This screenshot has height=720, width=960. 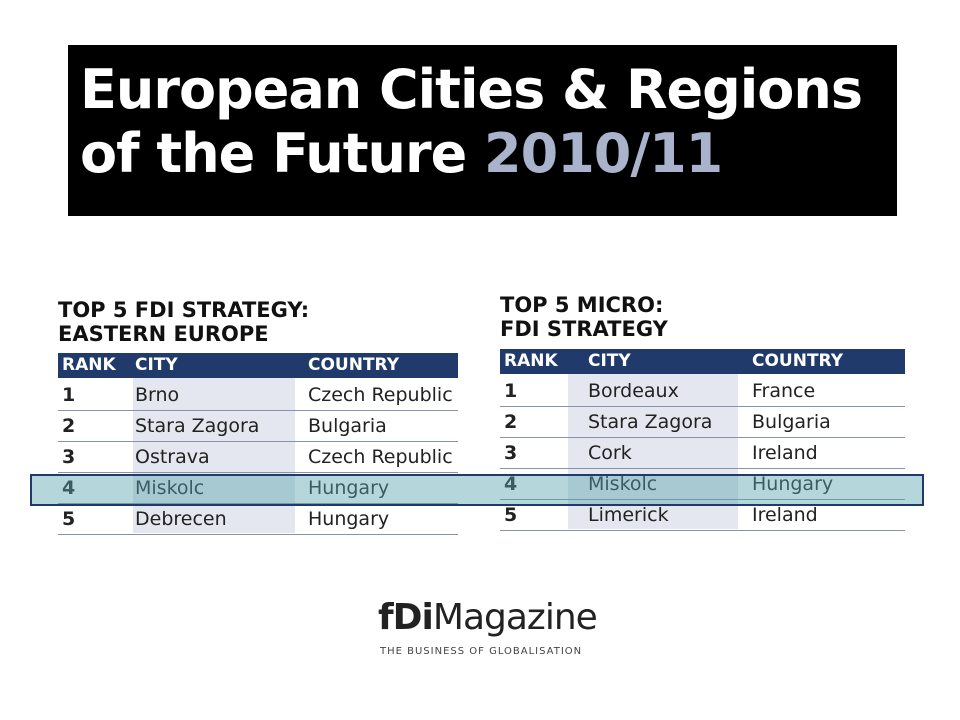 What do you see at coordinates (163, 334) in the screenshot?
I see `table-title: EASTERN EUROPE` at bounding box center [163, 334].